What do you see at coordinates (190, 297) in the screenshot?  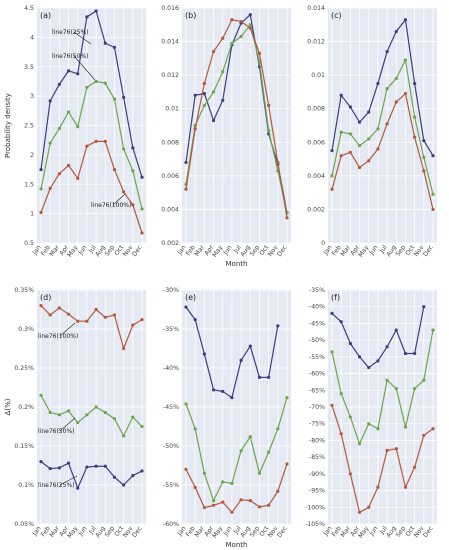 I see `panel-label: (e)` at bounding box center [190, 297].